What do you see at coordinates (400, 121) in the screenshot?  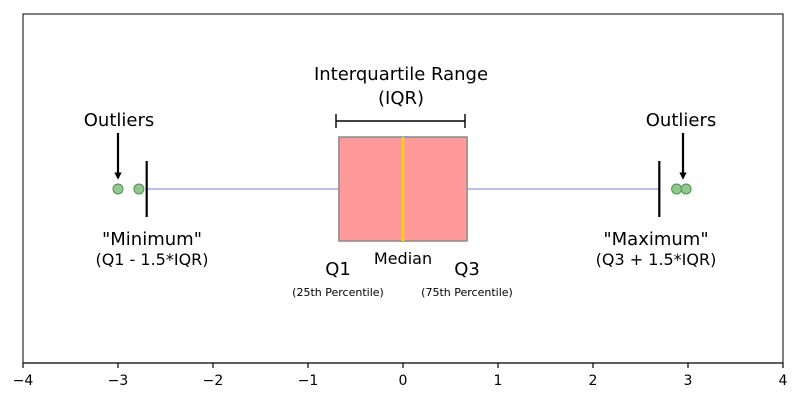 I see `iqr-bracket` at bounding box center [400, 121].